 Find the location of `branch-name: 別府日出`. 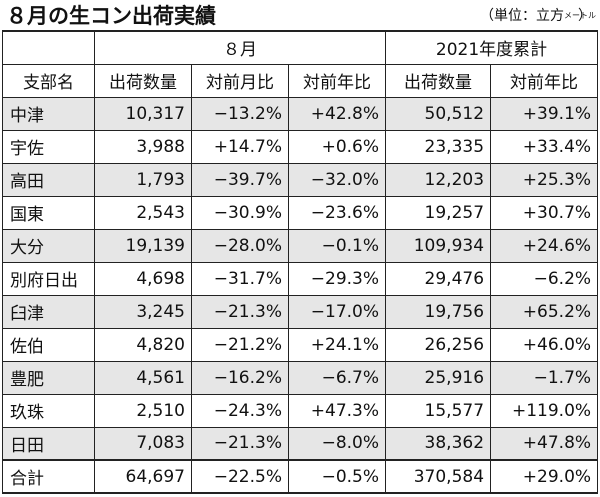

branch-name: 別府日出 is located at coordinates (48, 278).